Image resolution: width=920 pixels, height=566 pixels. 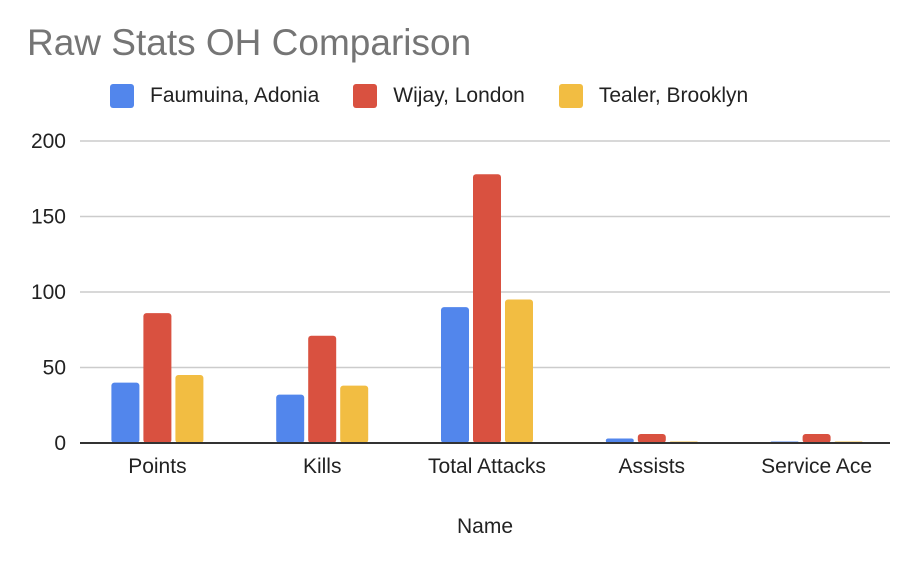 What do you see at coordinates (354, 414) in the screenshot?
I see `bar-tealer-brooklyn-kills` at bounding box center [354, 414].